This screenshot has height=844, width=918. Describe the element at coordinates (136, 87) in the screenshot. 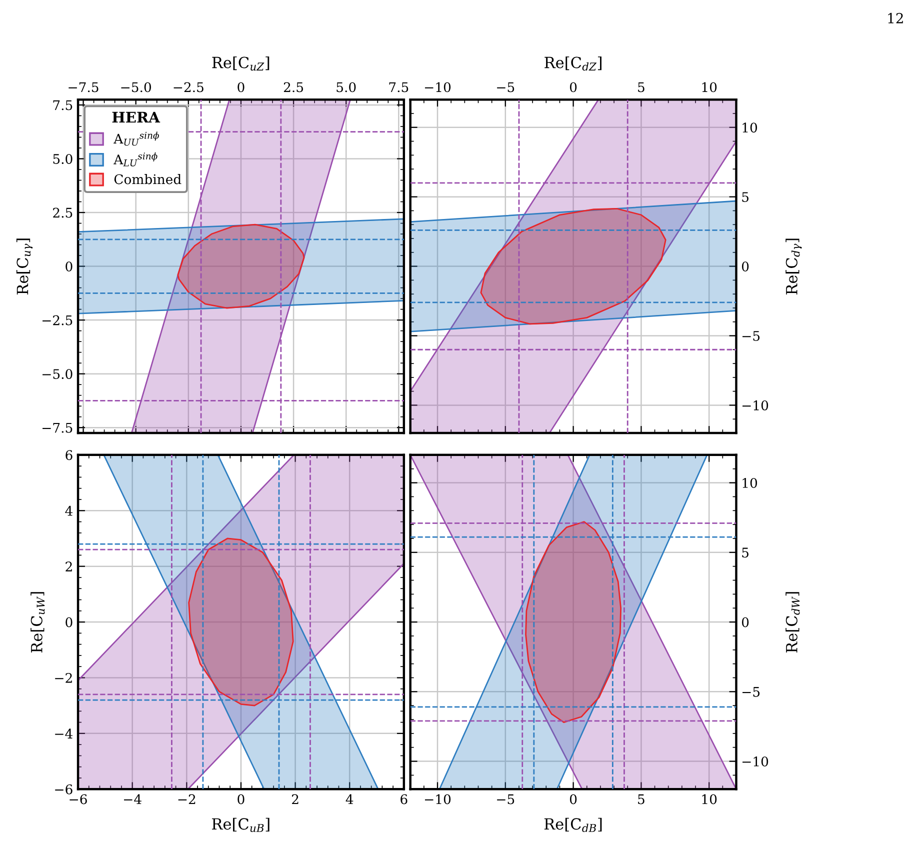

I see `x-tick-label: −5.0` at that location.